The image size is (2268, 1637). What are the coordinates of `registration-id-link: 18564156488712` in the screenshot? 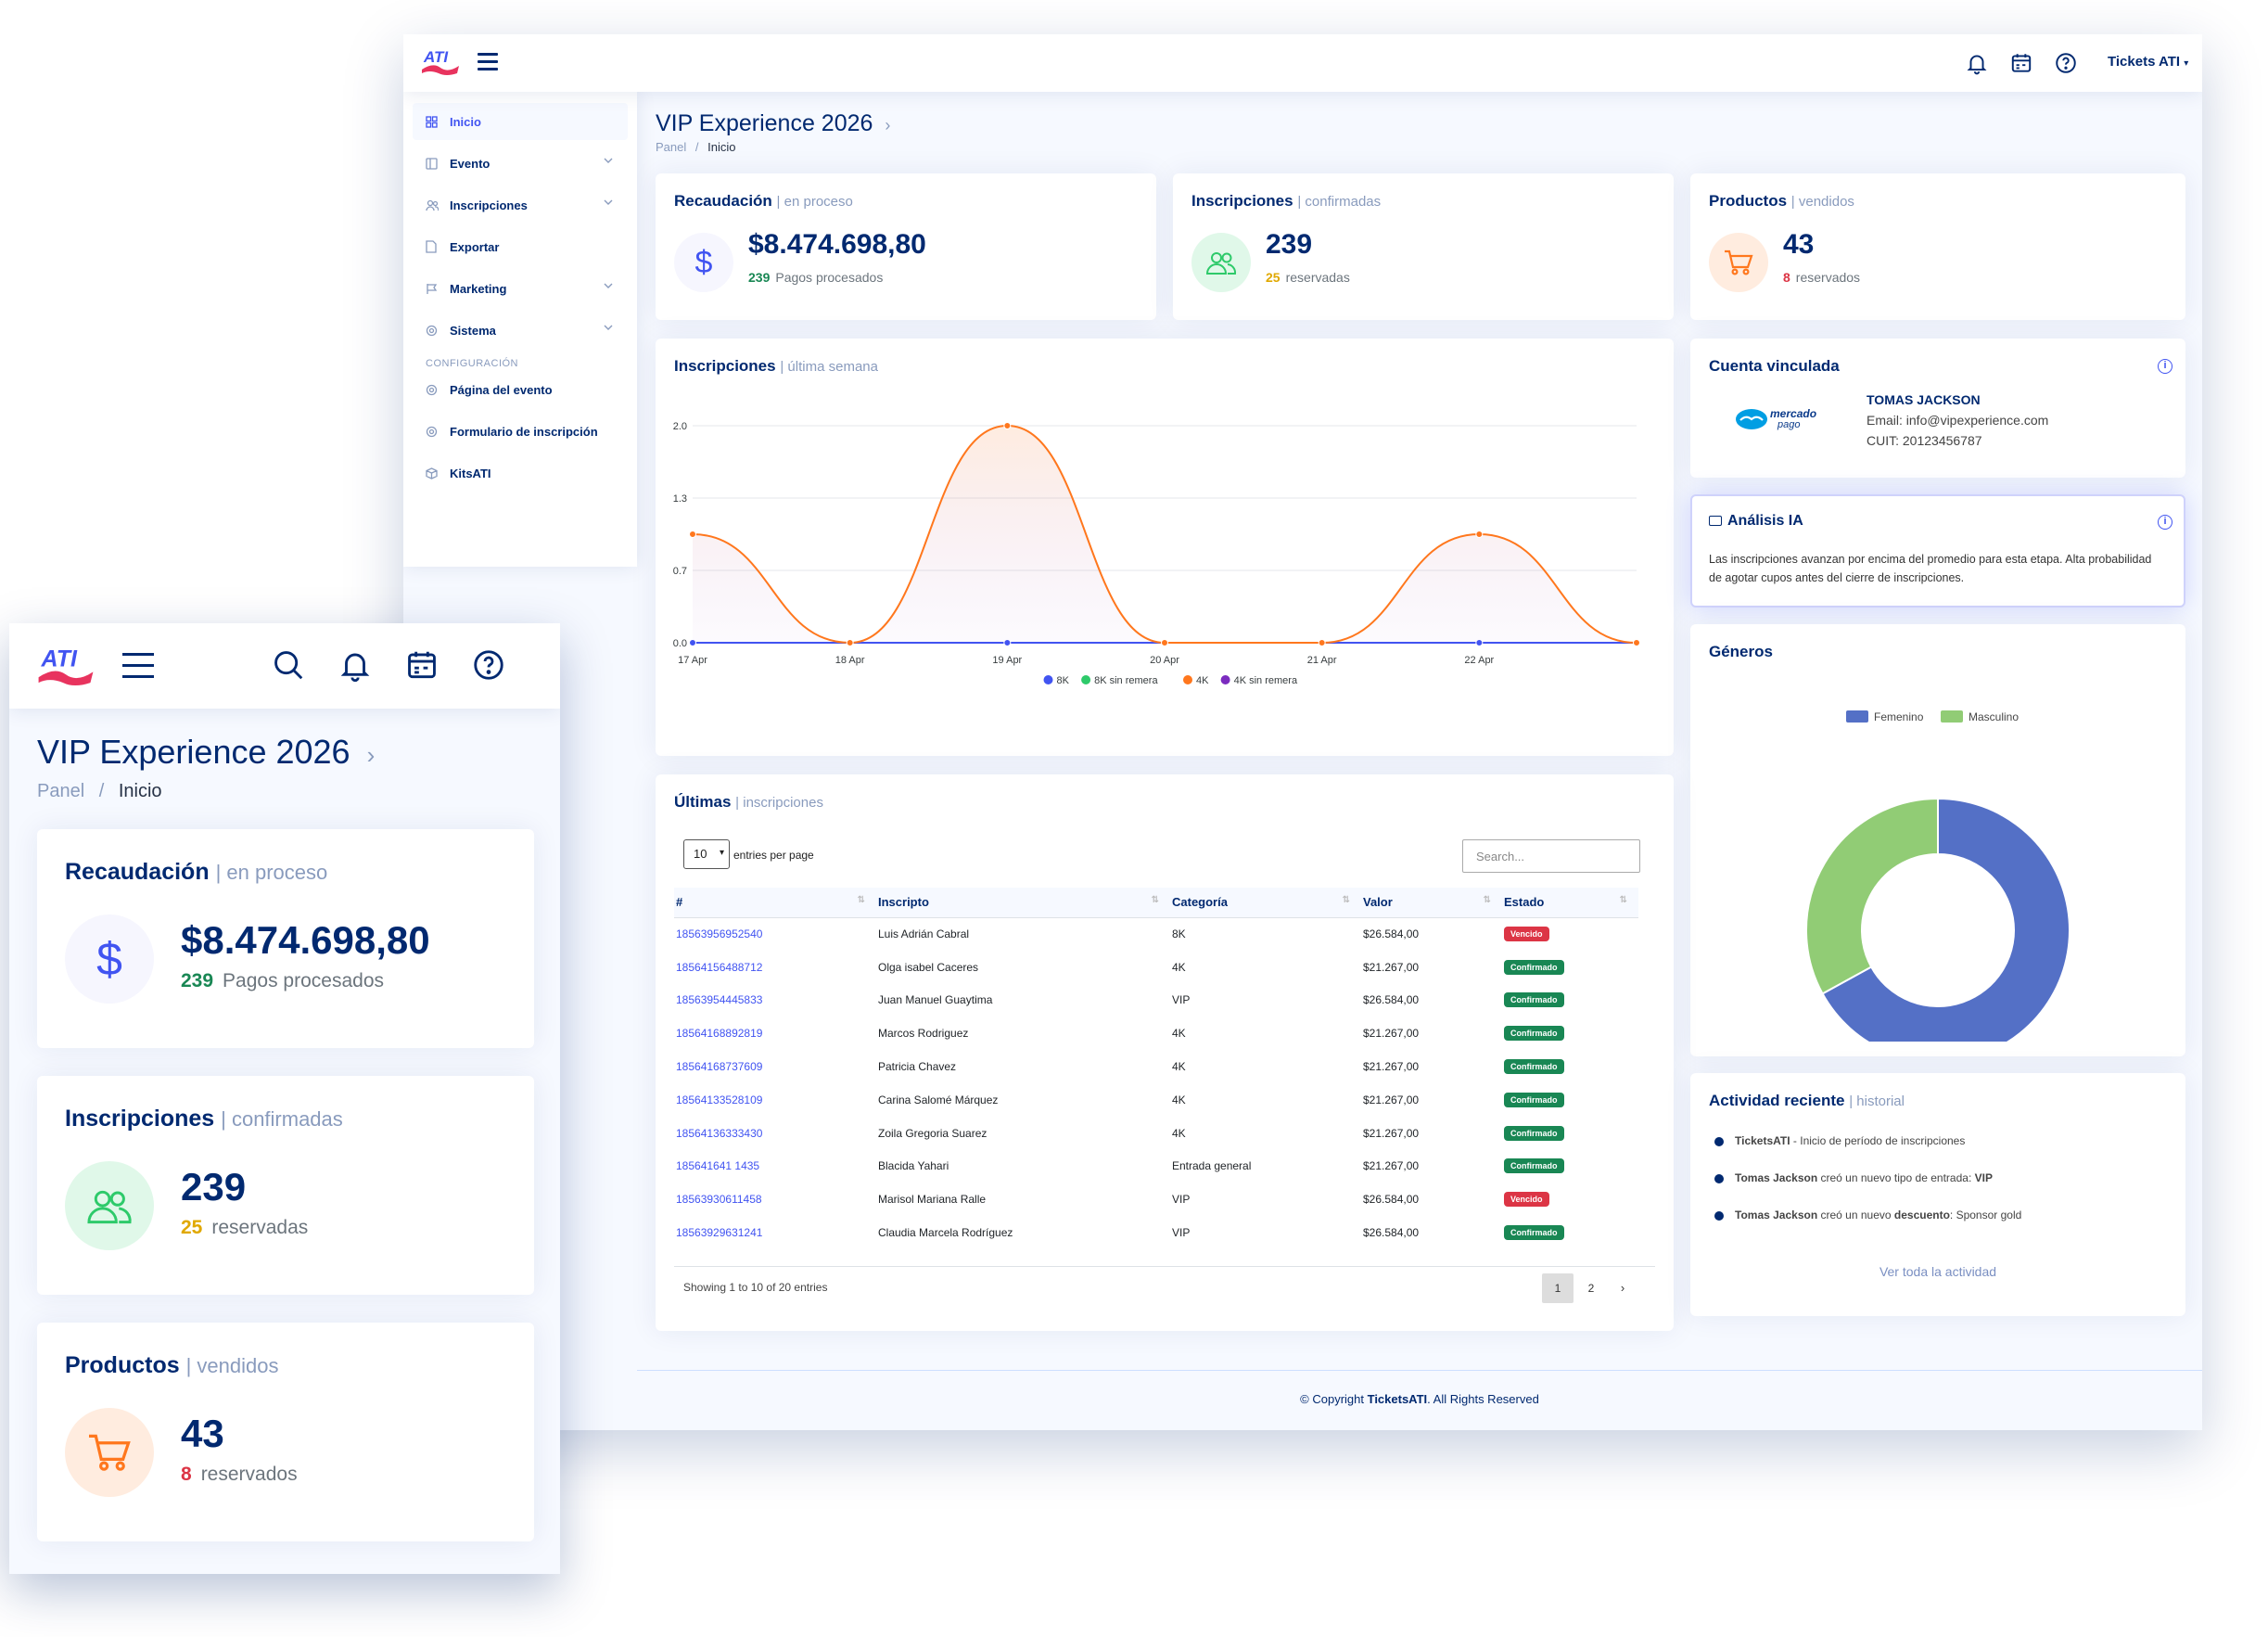 It's located at (719, 967).